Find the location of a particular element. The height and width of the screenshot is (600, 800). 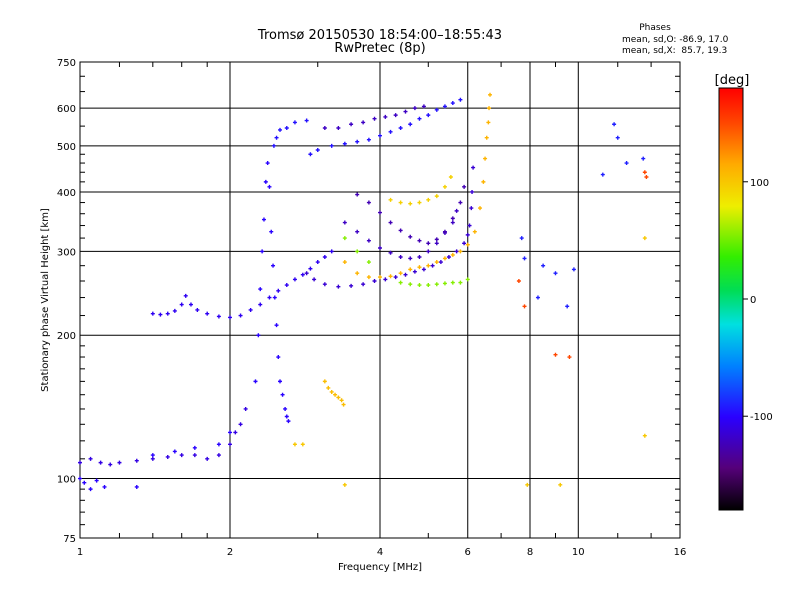

y-axis-label: Stationary phase Virtual Height [km] is located at coordinates (45, 300).